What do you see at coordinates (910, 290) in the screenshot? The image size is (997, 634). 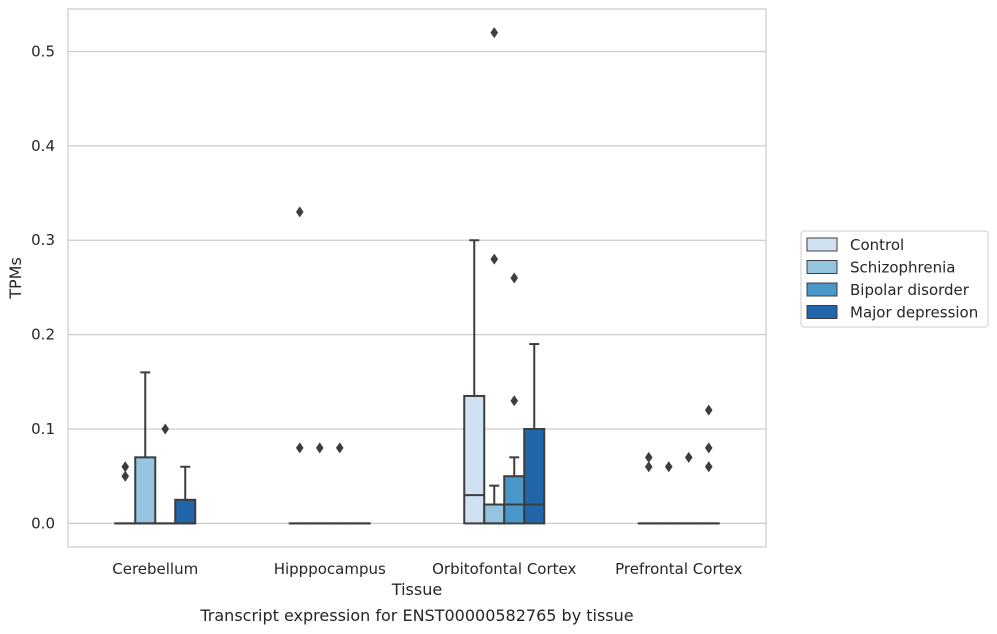 I see `legend-label: Bipolar disorder` at bounding box center [910, 290].